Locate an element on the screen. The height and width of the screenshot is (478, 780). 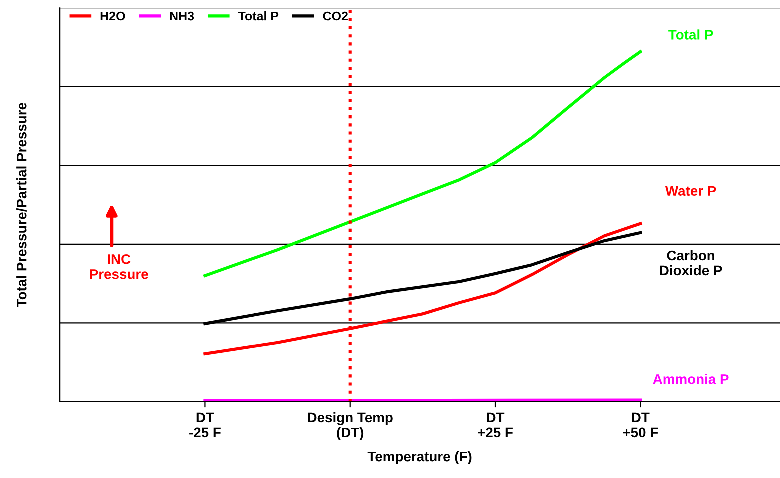
legend-label: CO2 is located at coordinates (335, 16).